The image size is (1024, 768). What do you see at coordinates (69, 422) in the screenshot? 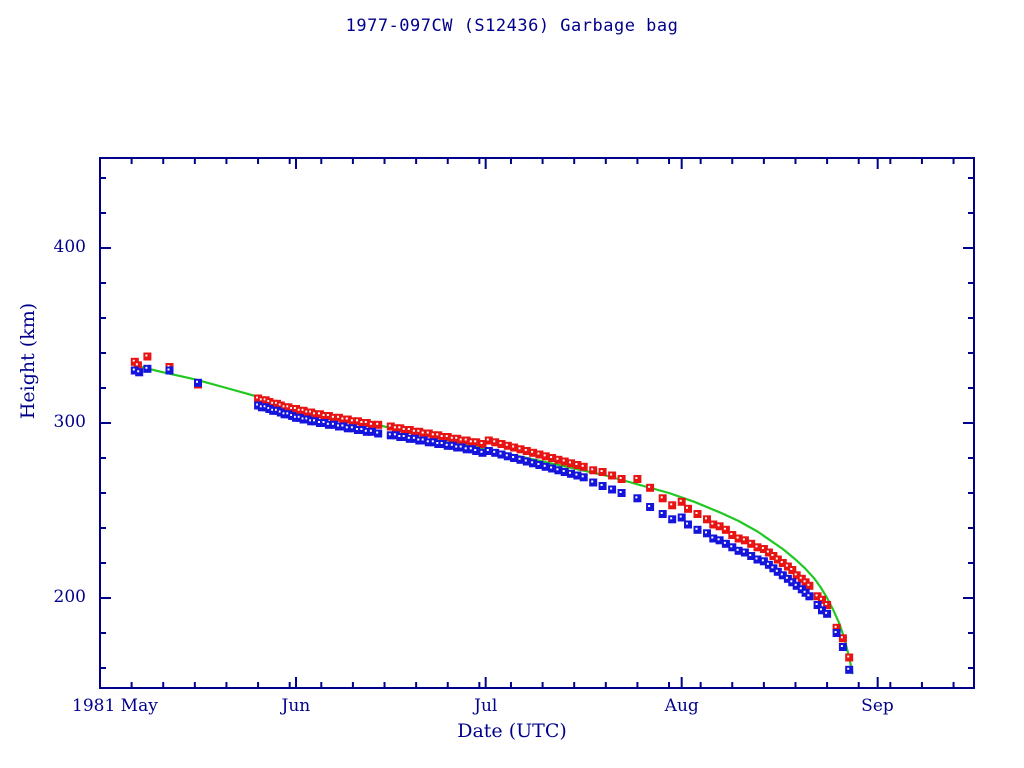
I see `y-tick-label: 300` at bounding box center [69, 422].